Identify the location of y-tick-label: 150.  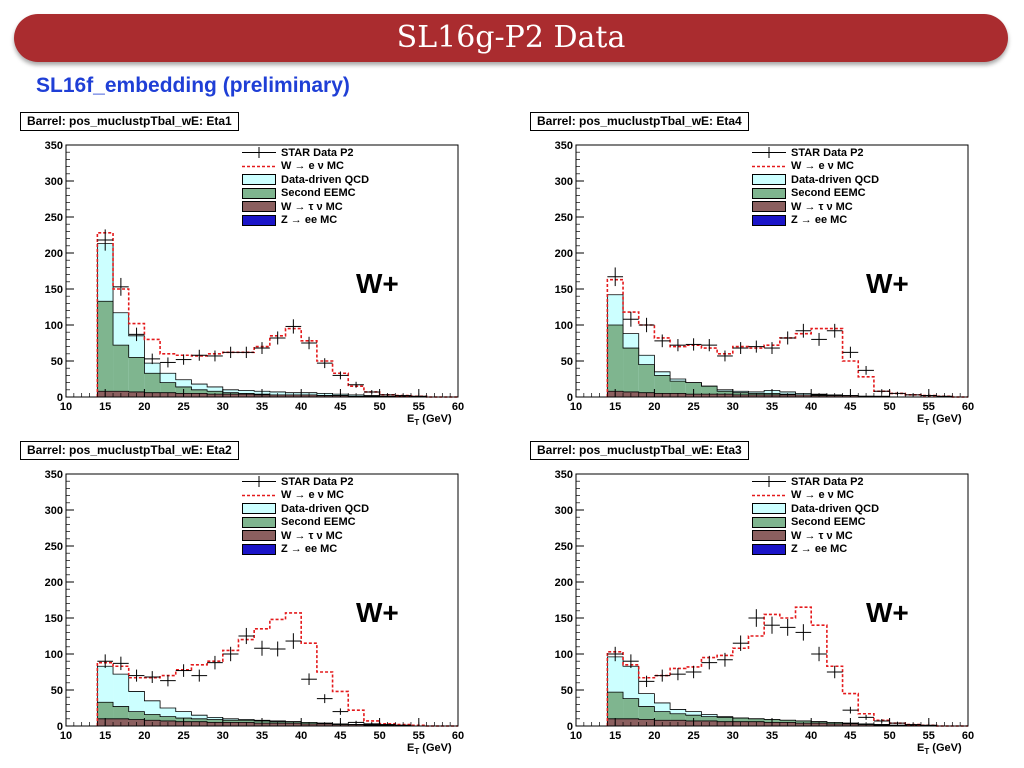
(54, 619).